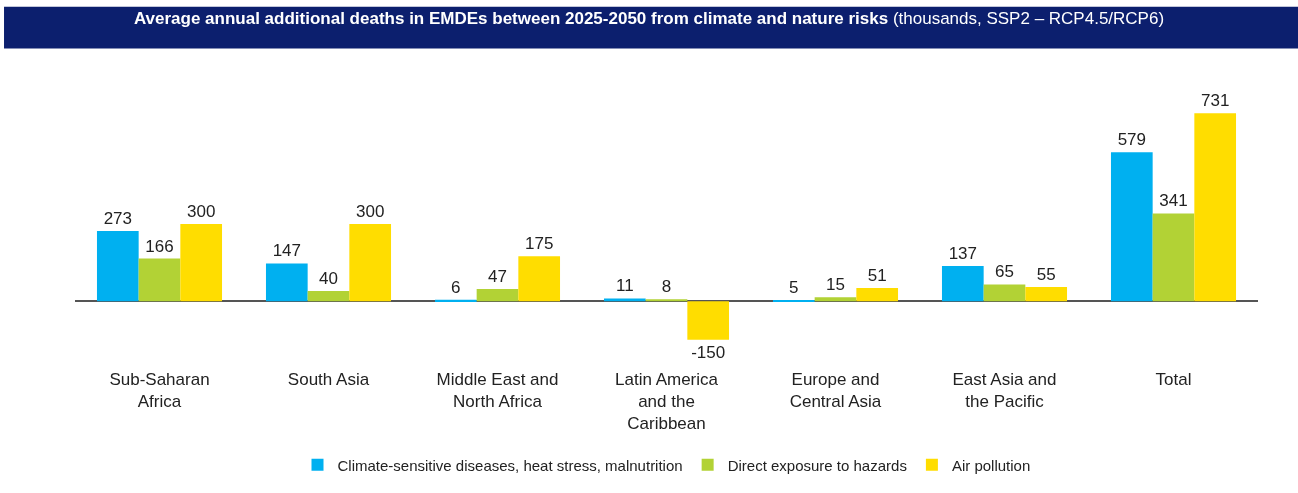  I want to click on data-label: 55, so click(1046, 275).